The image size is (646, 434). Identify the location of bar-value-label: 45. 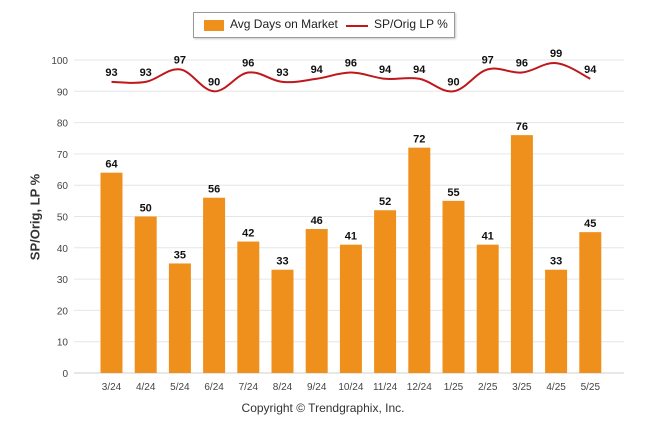
(590, 224).